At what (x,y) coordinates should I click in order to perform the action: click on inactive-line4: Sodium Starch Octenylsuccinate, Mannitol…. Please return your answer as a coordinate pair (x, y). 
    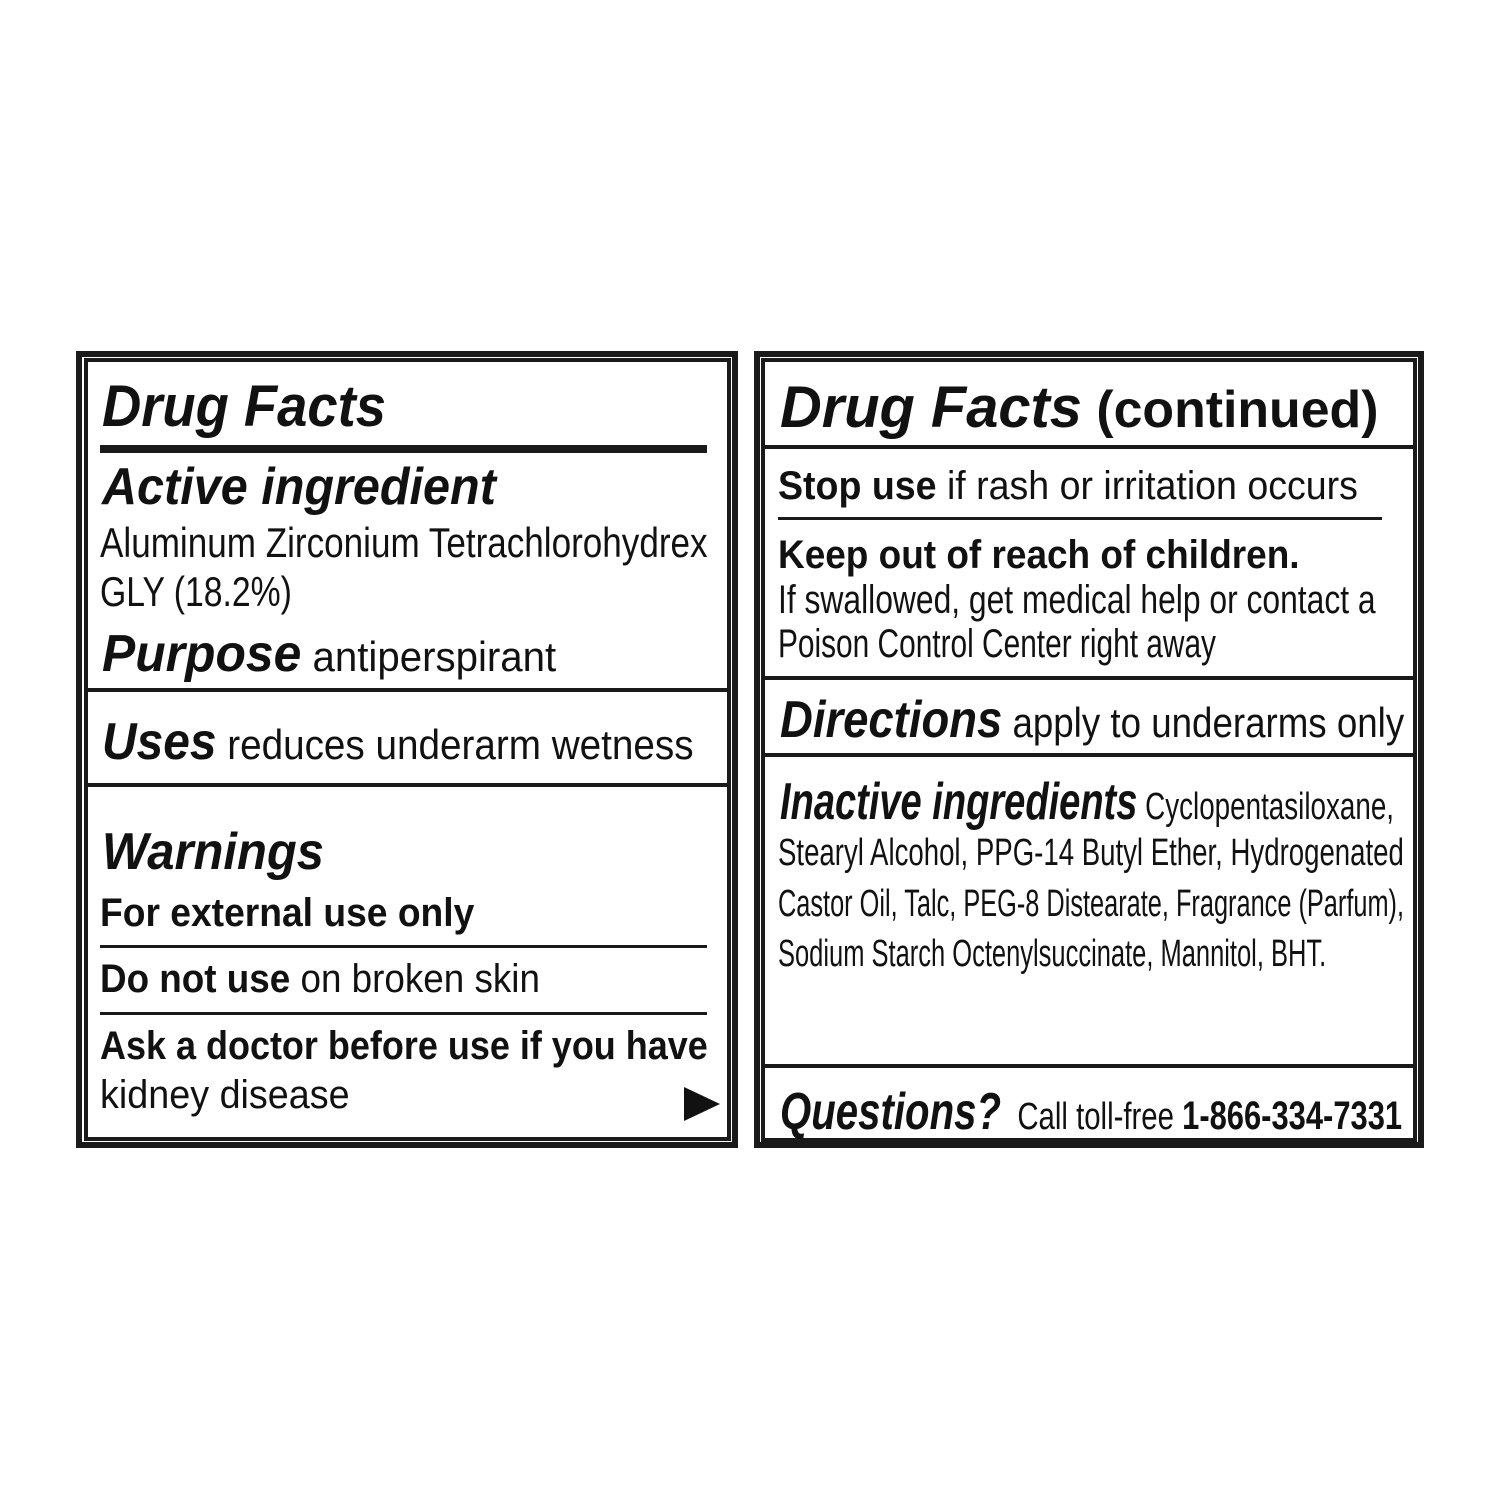
    Looking at the image, I should click on (1052, 954).